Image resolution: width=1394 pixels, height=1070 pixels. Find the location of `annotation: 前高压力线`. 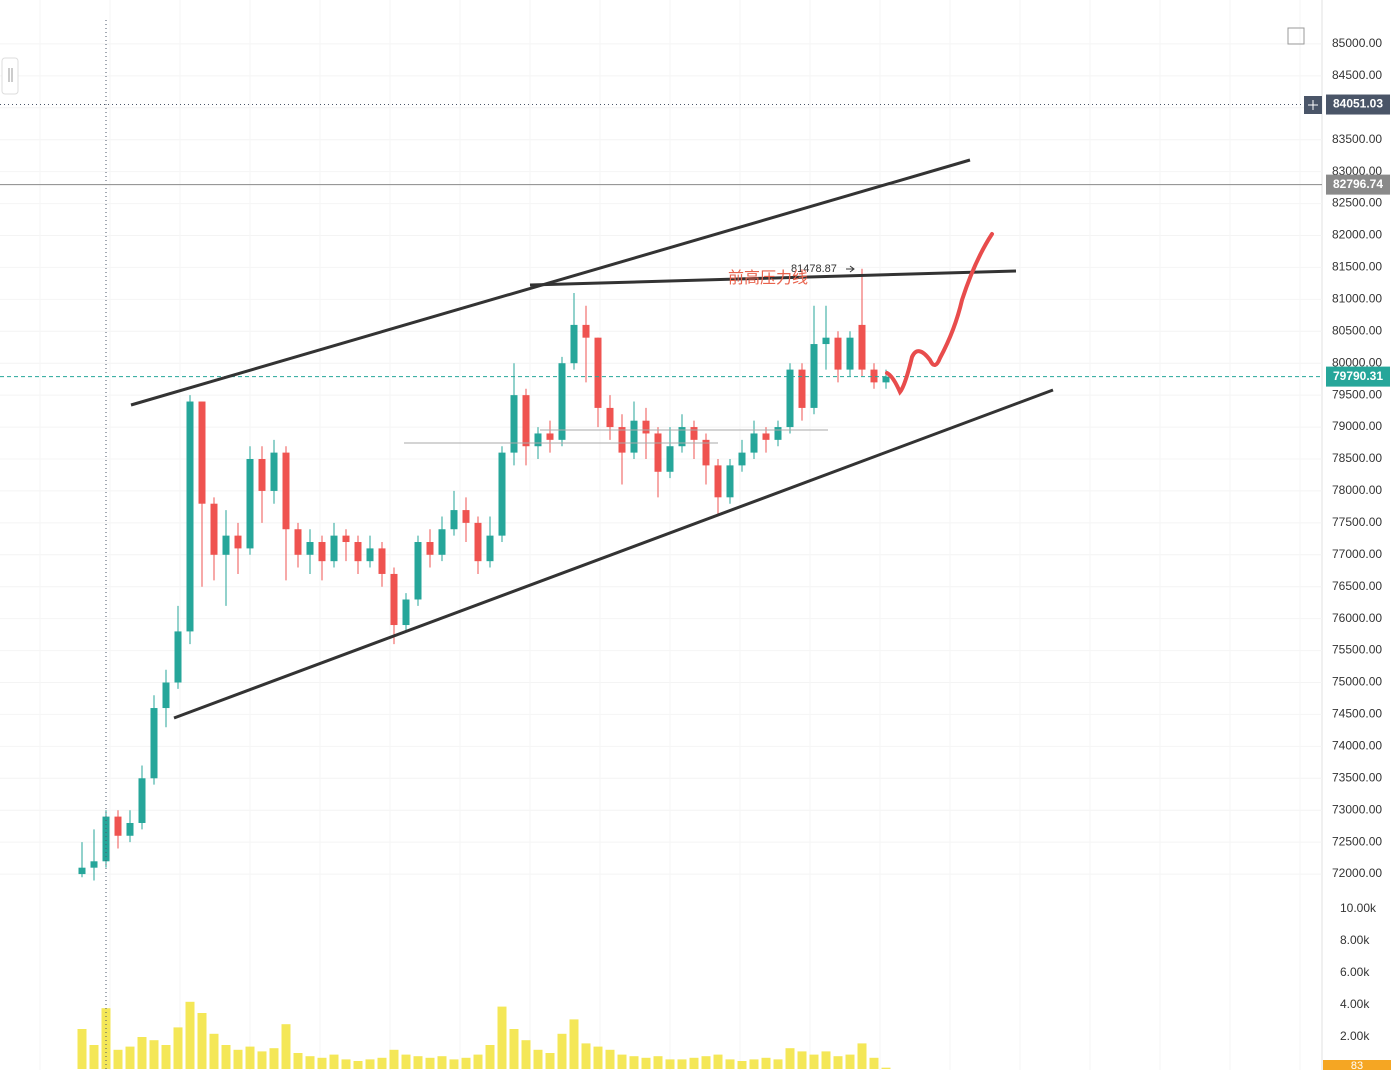

annotation: 前高压力线 is located at coordinates (768, 278).